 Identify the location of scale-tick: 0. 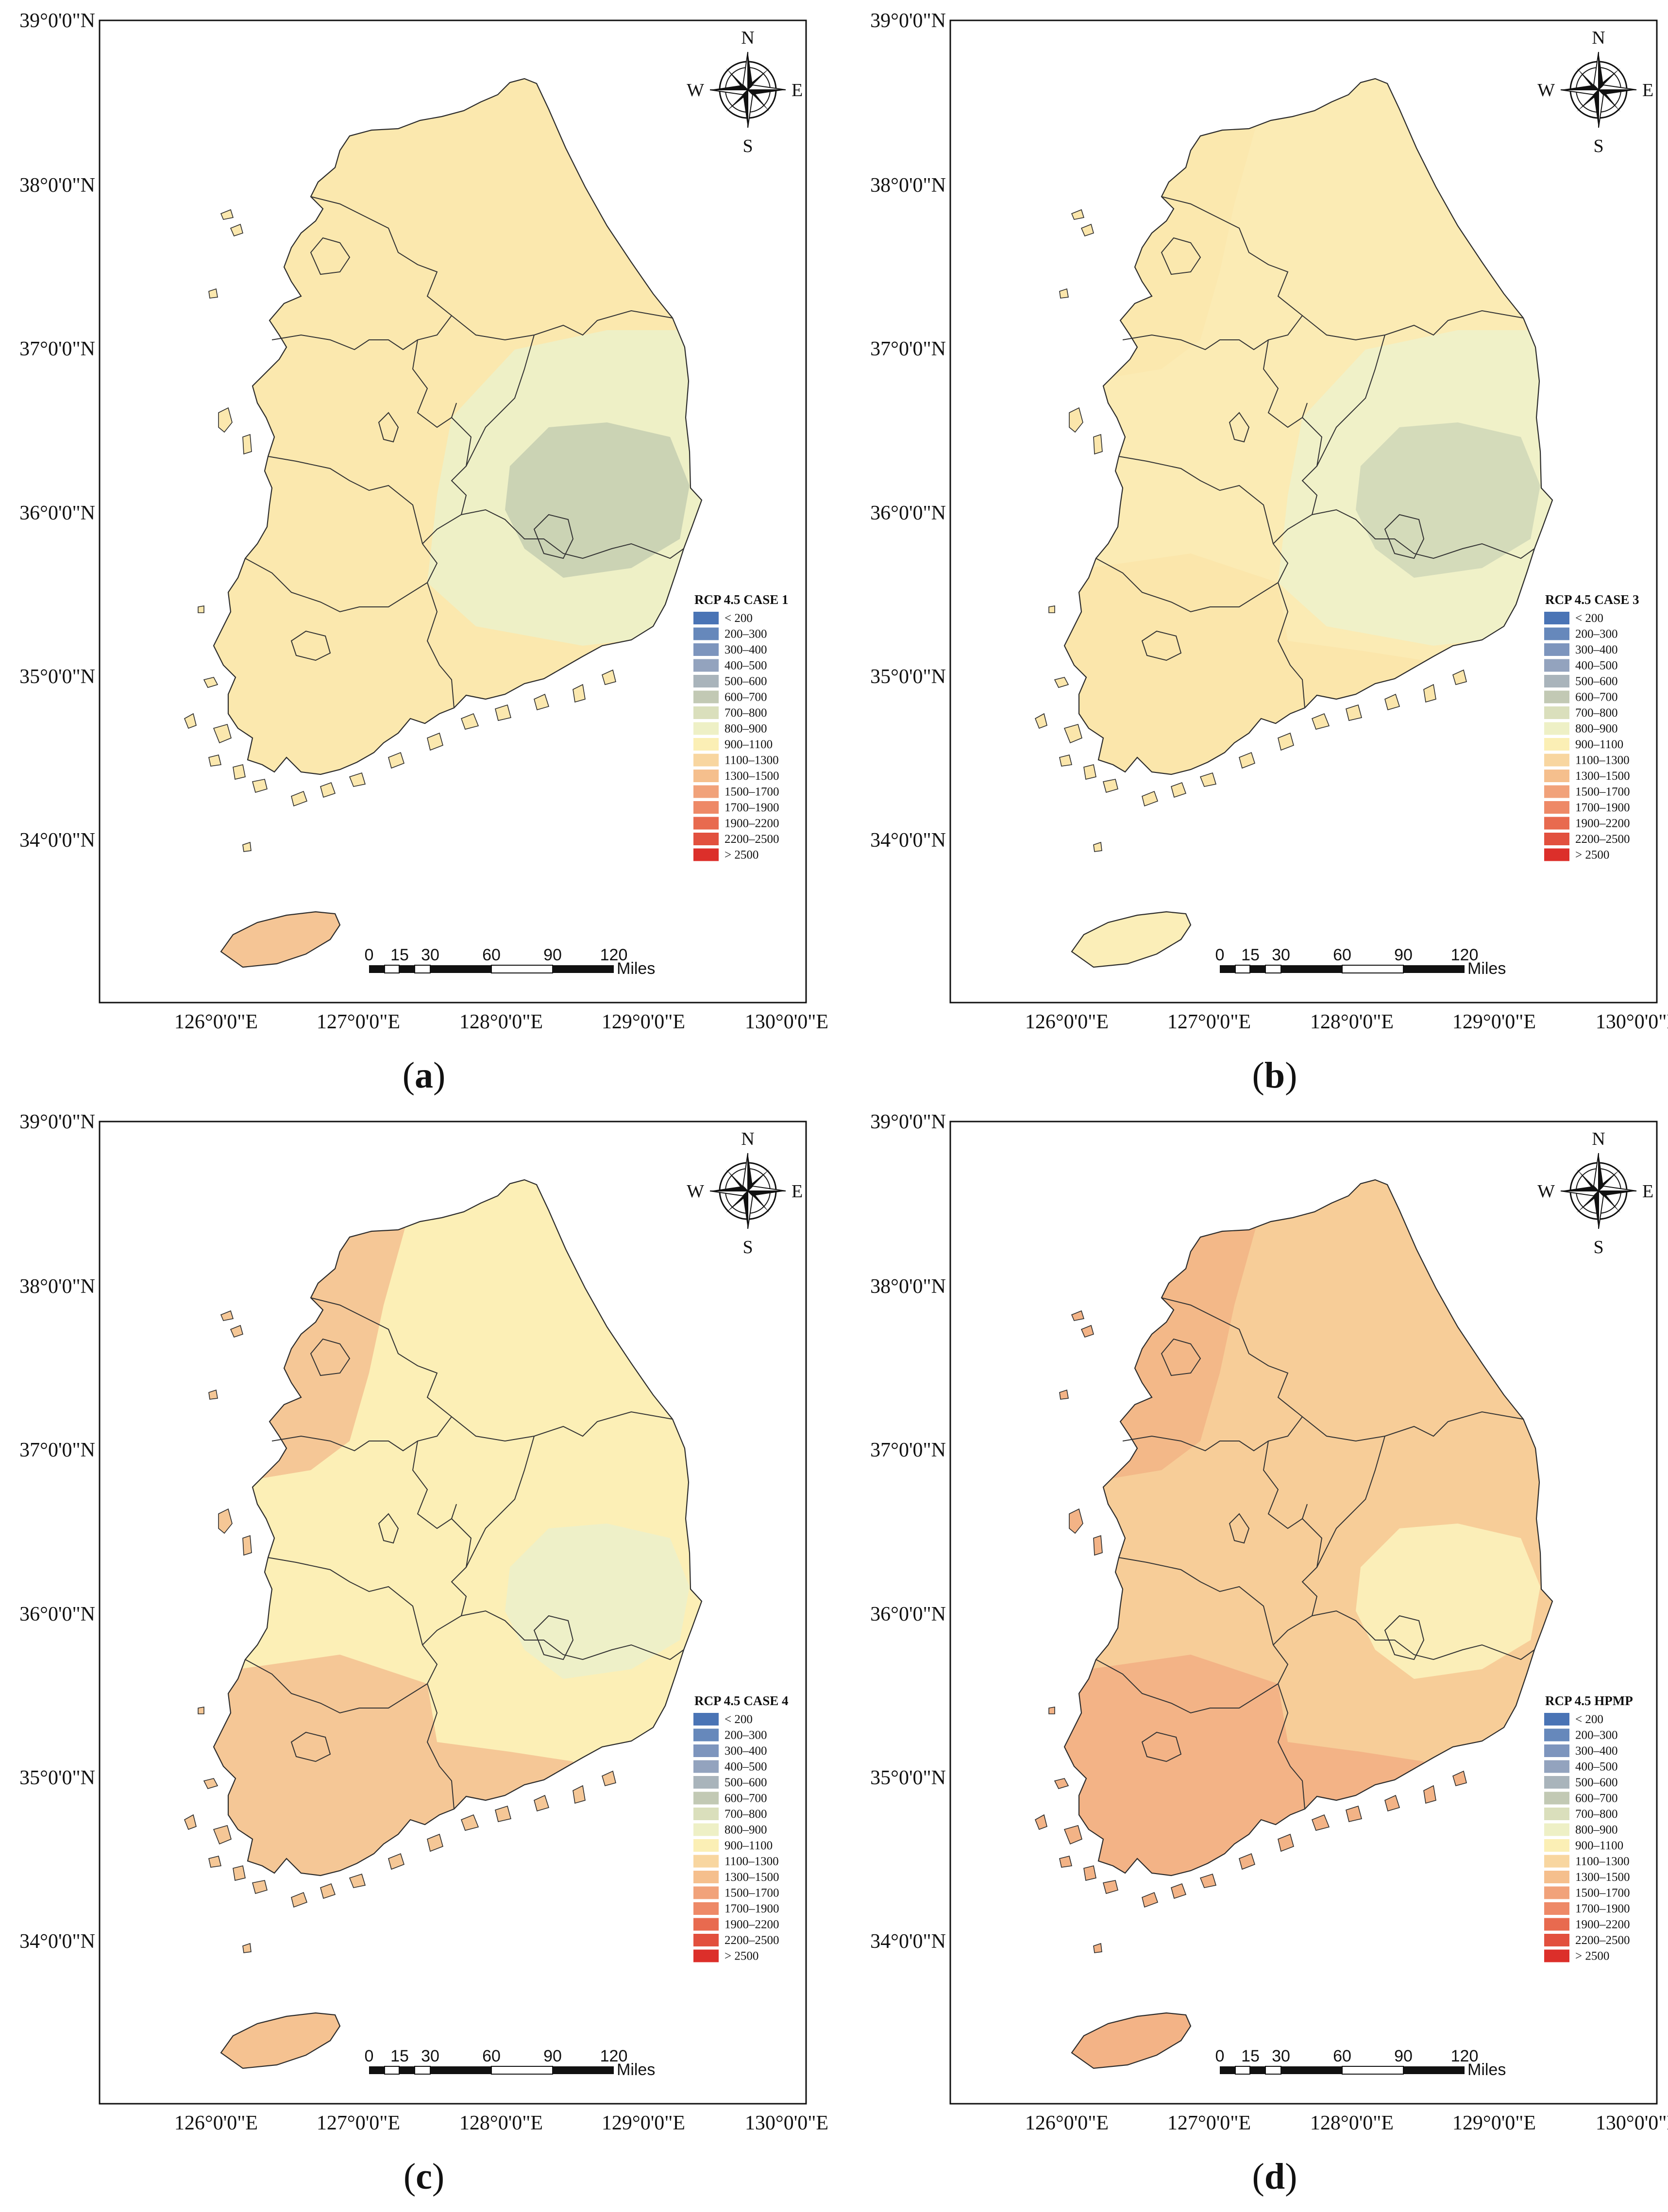
(1220, 2056).